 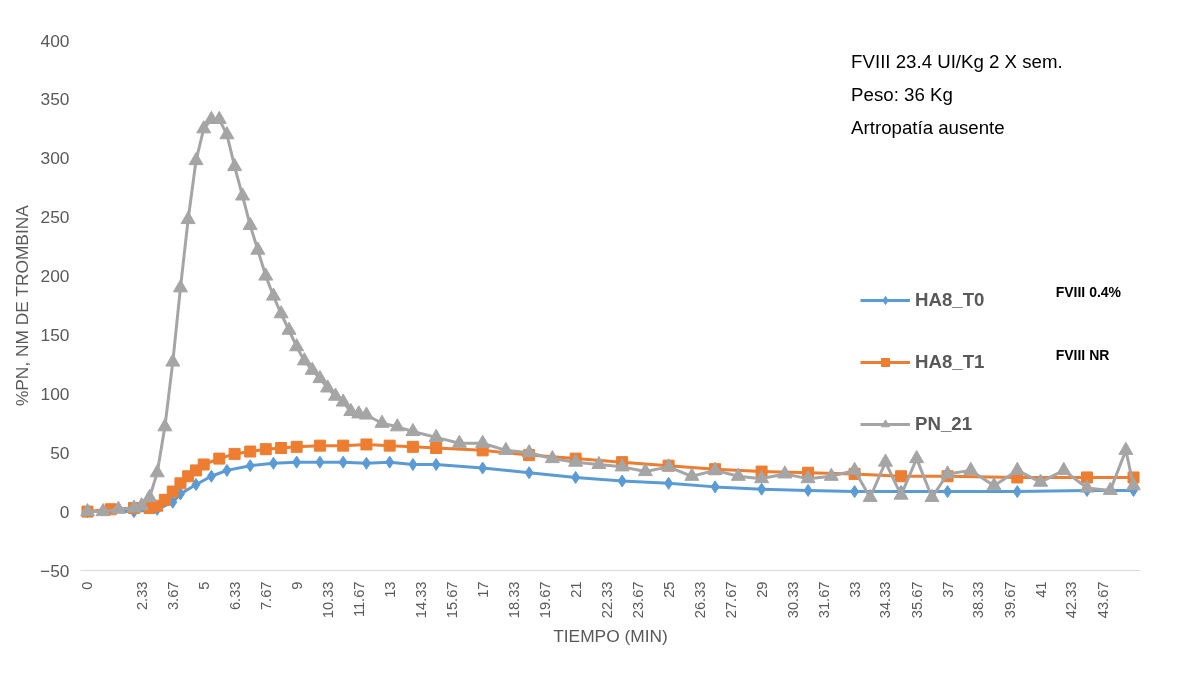 What do you see at coordinates (761, 589) in the screenshot?
I see `x-tick-label: 29` at bounding box center [761, 589].